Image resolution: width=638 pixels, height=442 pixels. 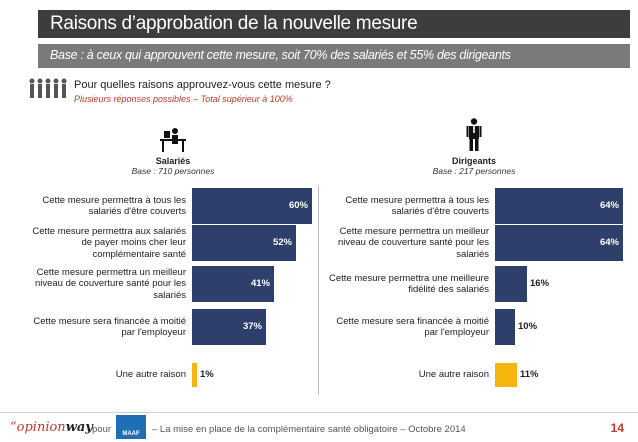 I want to click on data-label-dirigeants-4: 11%, so click(x=529, y=374).